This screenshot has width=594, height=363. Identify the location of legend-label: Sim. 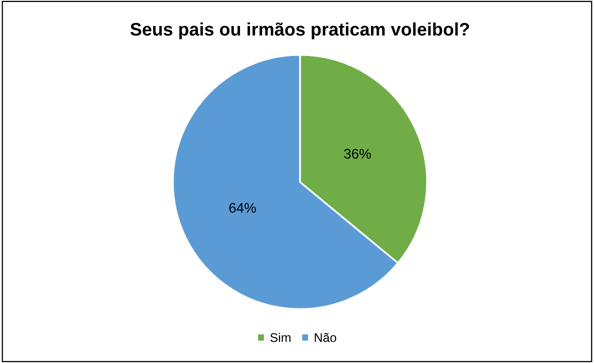
(280, 337).